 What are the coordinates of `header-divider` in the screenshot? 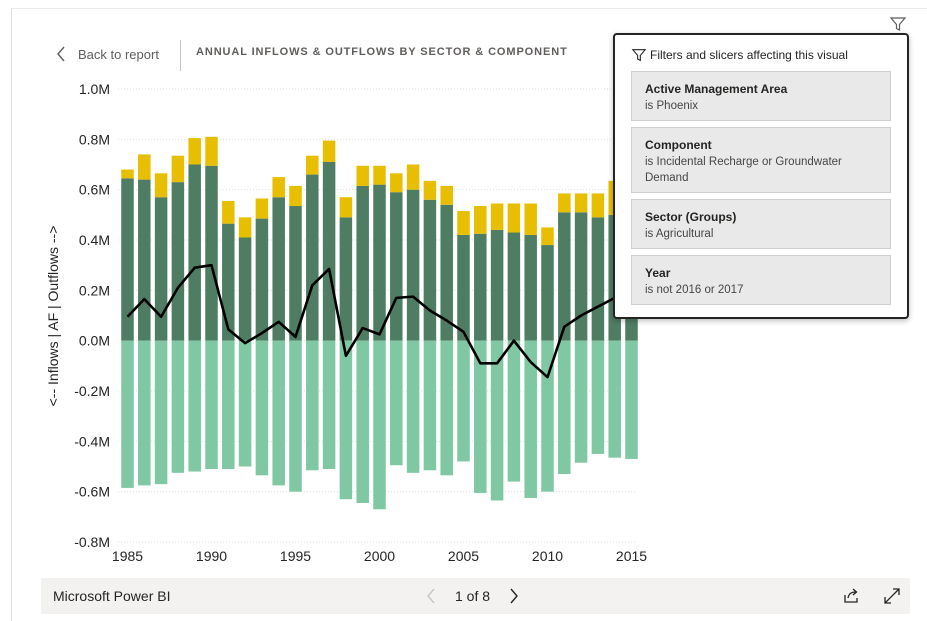 It's located at (180, 55).